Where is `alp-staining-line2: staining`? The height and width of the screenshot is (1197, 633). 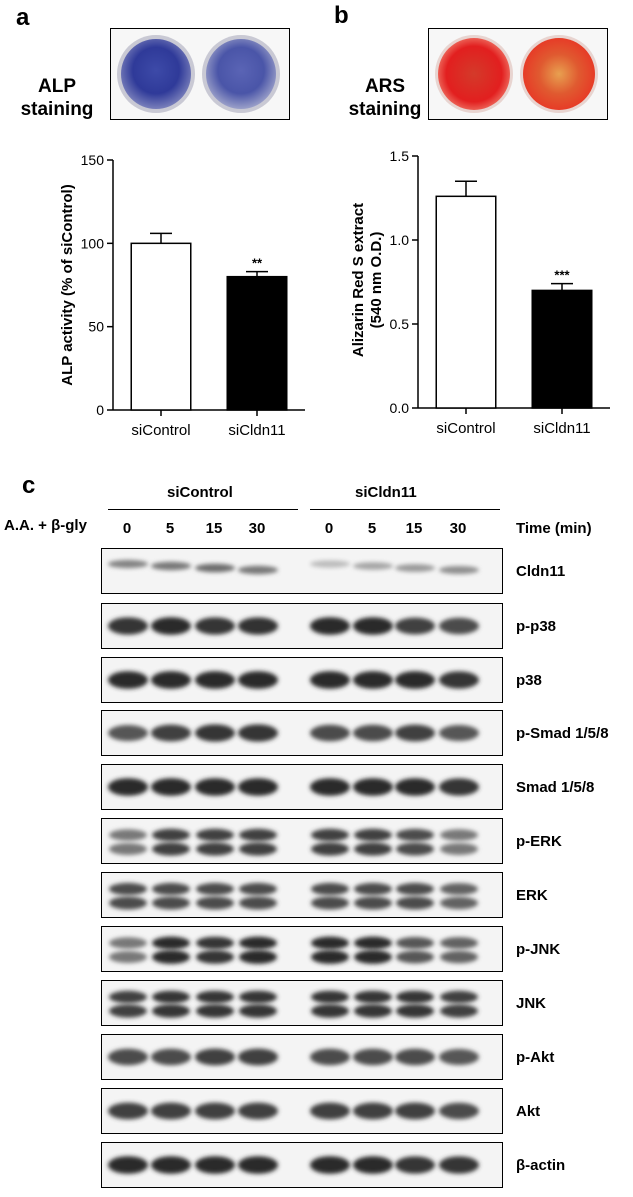 alp-staining-line2: staining is located at coordinates (57, 109).